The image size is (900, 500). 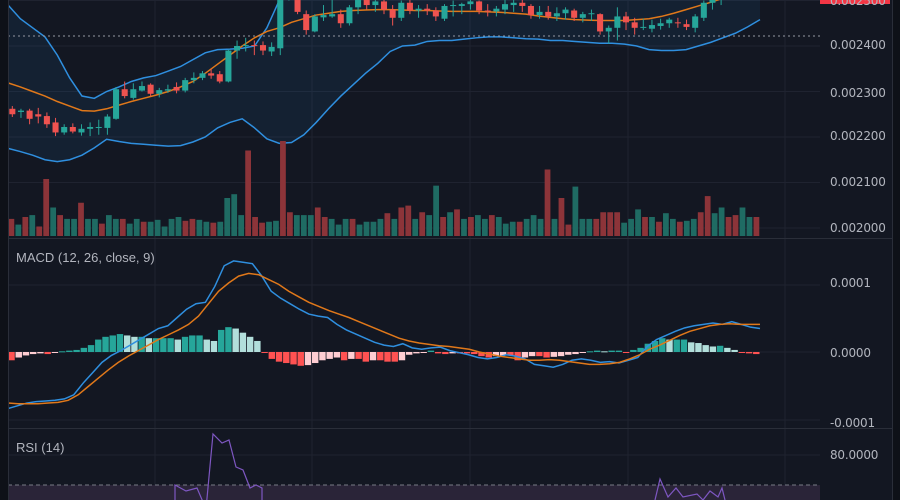 What do you see at coordinates (40, 447) in the screenshot?
I see `rsi-pane-title: RSI (14)` at bounding box center [40, 447].